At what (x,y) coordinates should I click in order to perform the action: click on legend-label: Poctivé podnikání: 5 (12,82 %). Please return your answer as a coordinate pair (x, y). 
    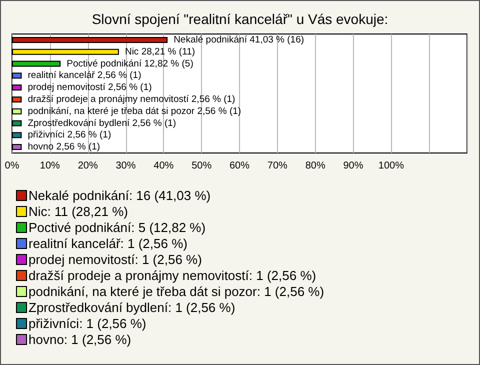
    Looking at the image, I should click on (117, 227).